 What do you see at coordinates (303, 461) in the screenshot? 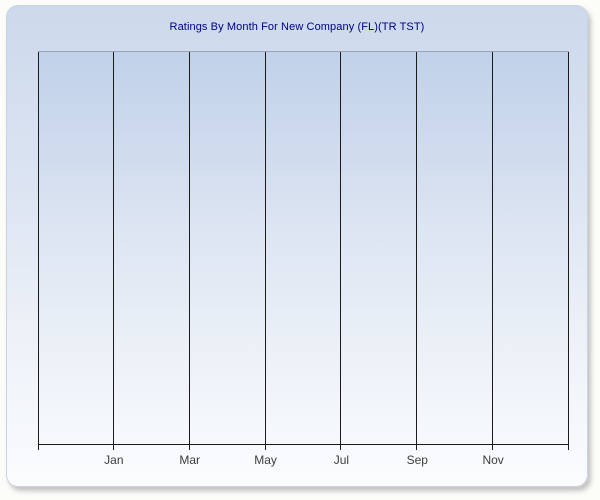
I see `x-axis: Jan Mar May Jul Sep Nov` at bounding box center [303, 461].